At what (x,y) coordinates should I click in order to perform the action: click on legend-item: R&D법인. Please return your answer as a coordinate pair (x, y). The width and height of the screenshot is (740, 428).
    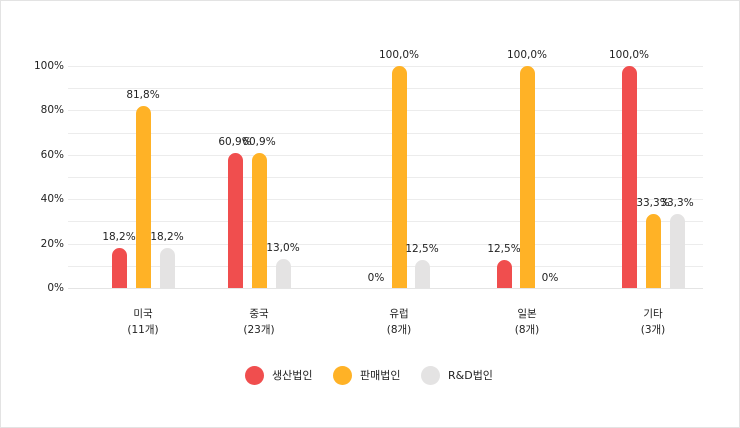
    Looking at the image, I should click on (457, 375).